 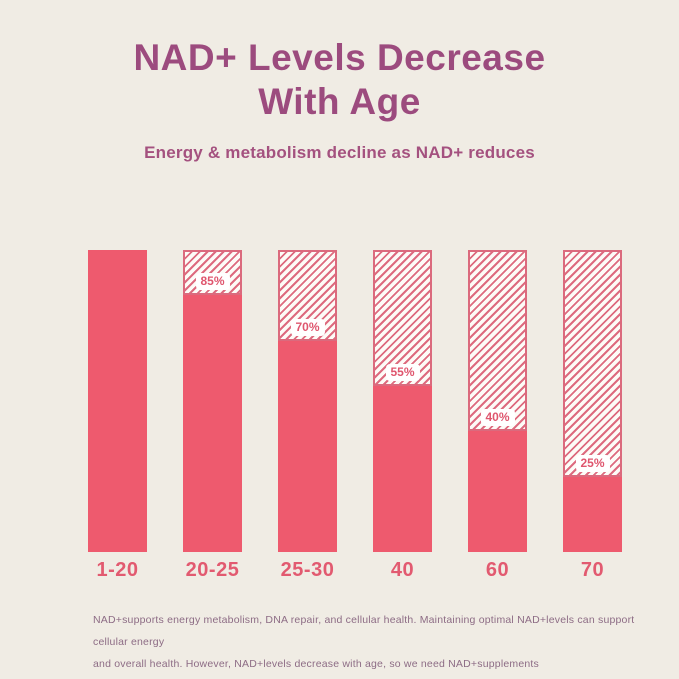 What do you see at coordinates (592, 363) in the screenshot?
I see `bar-depleted-hatch: 25%` at bounding box center [592, 363].